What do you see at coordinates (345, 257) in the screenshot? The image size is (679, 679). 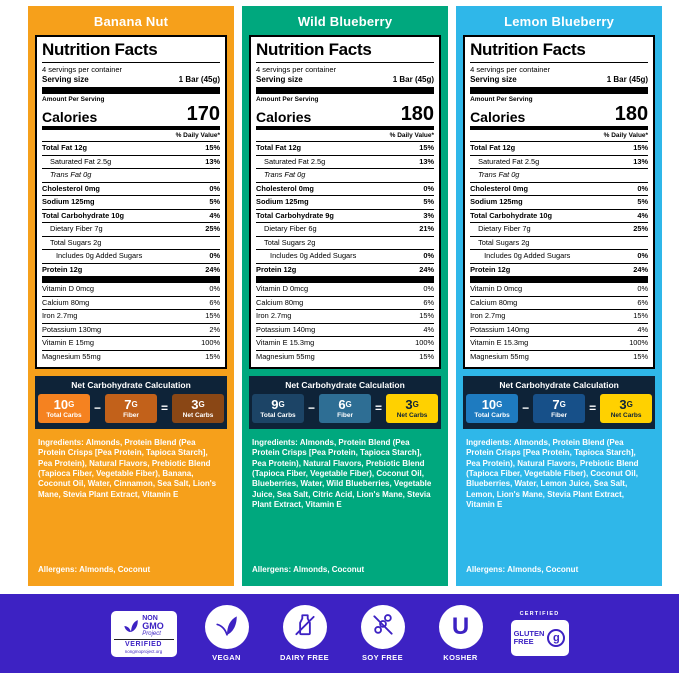 I see `nutrition-row: Includes 0g Added Sugars 0%` at bounding box center [345, 257].